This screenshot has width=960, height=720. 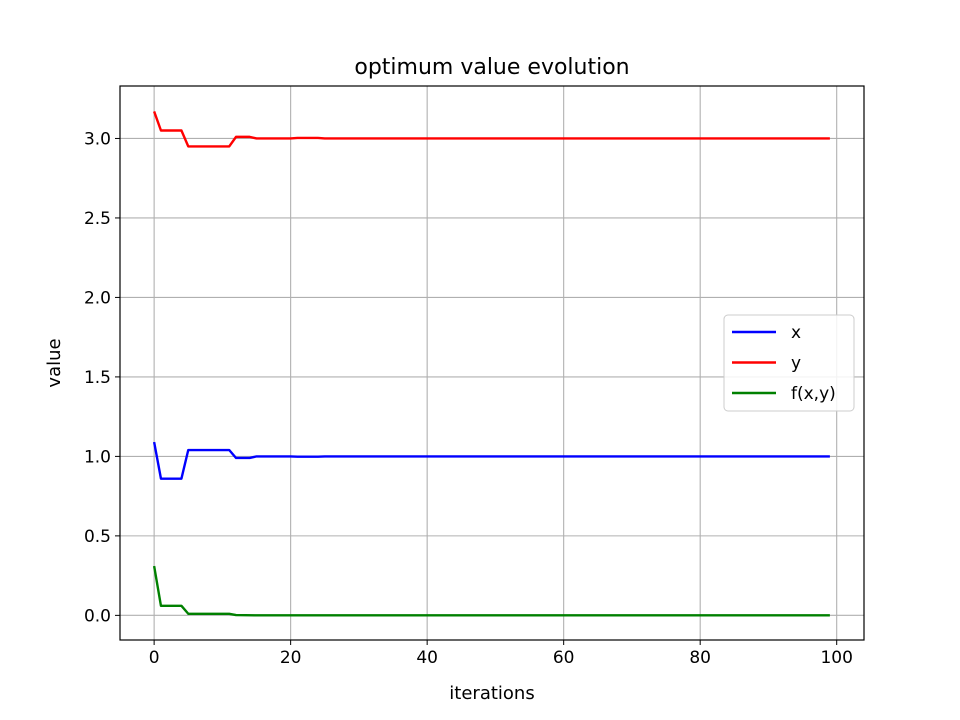 I want to click on x-tick-label: 0, so click(x=154, y=658).